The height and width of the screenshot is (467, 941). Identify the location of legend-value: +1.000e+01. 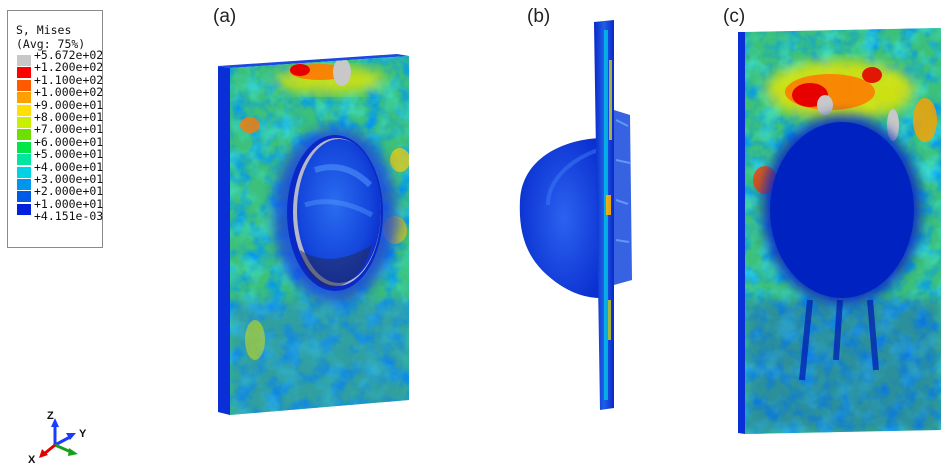
(69, 203).